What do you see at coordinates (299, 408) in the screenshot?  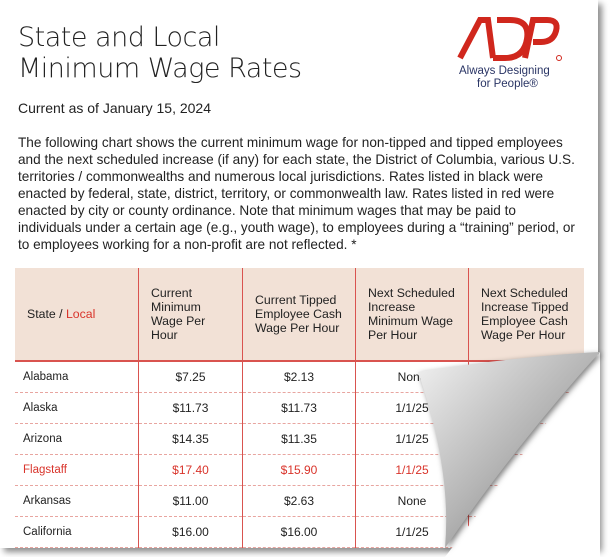 I see `cell-tipped: $11.73` at bounding box center [299, 408].